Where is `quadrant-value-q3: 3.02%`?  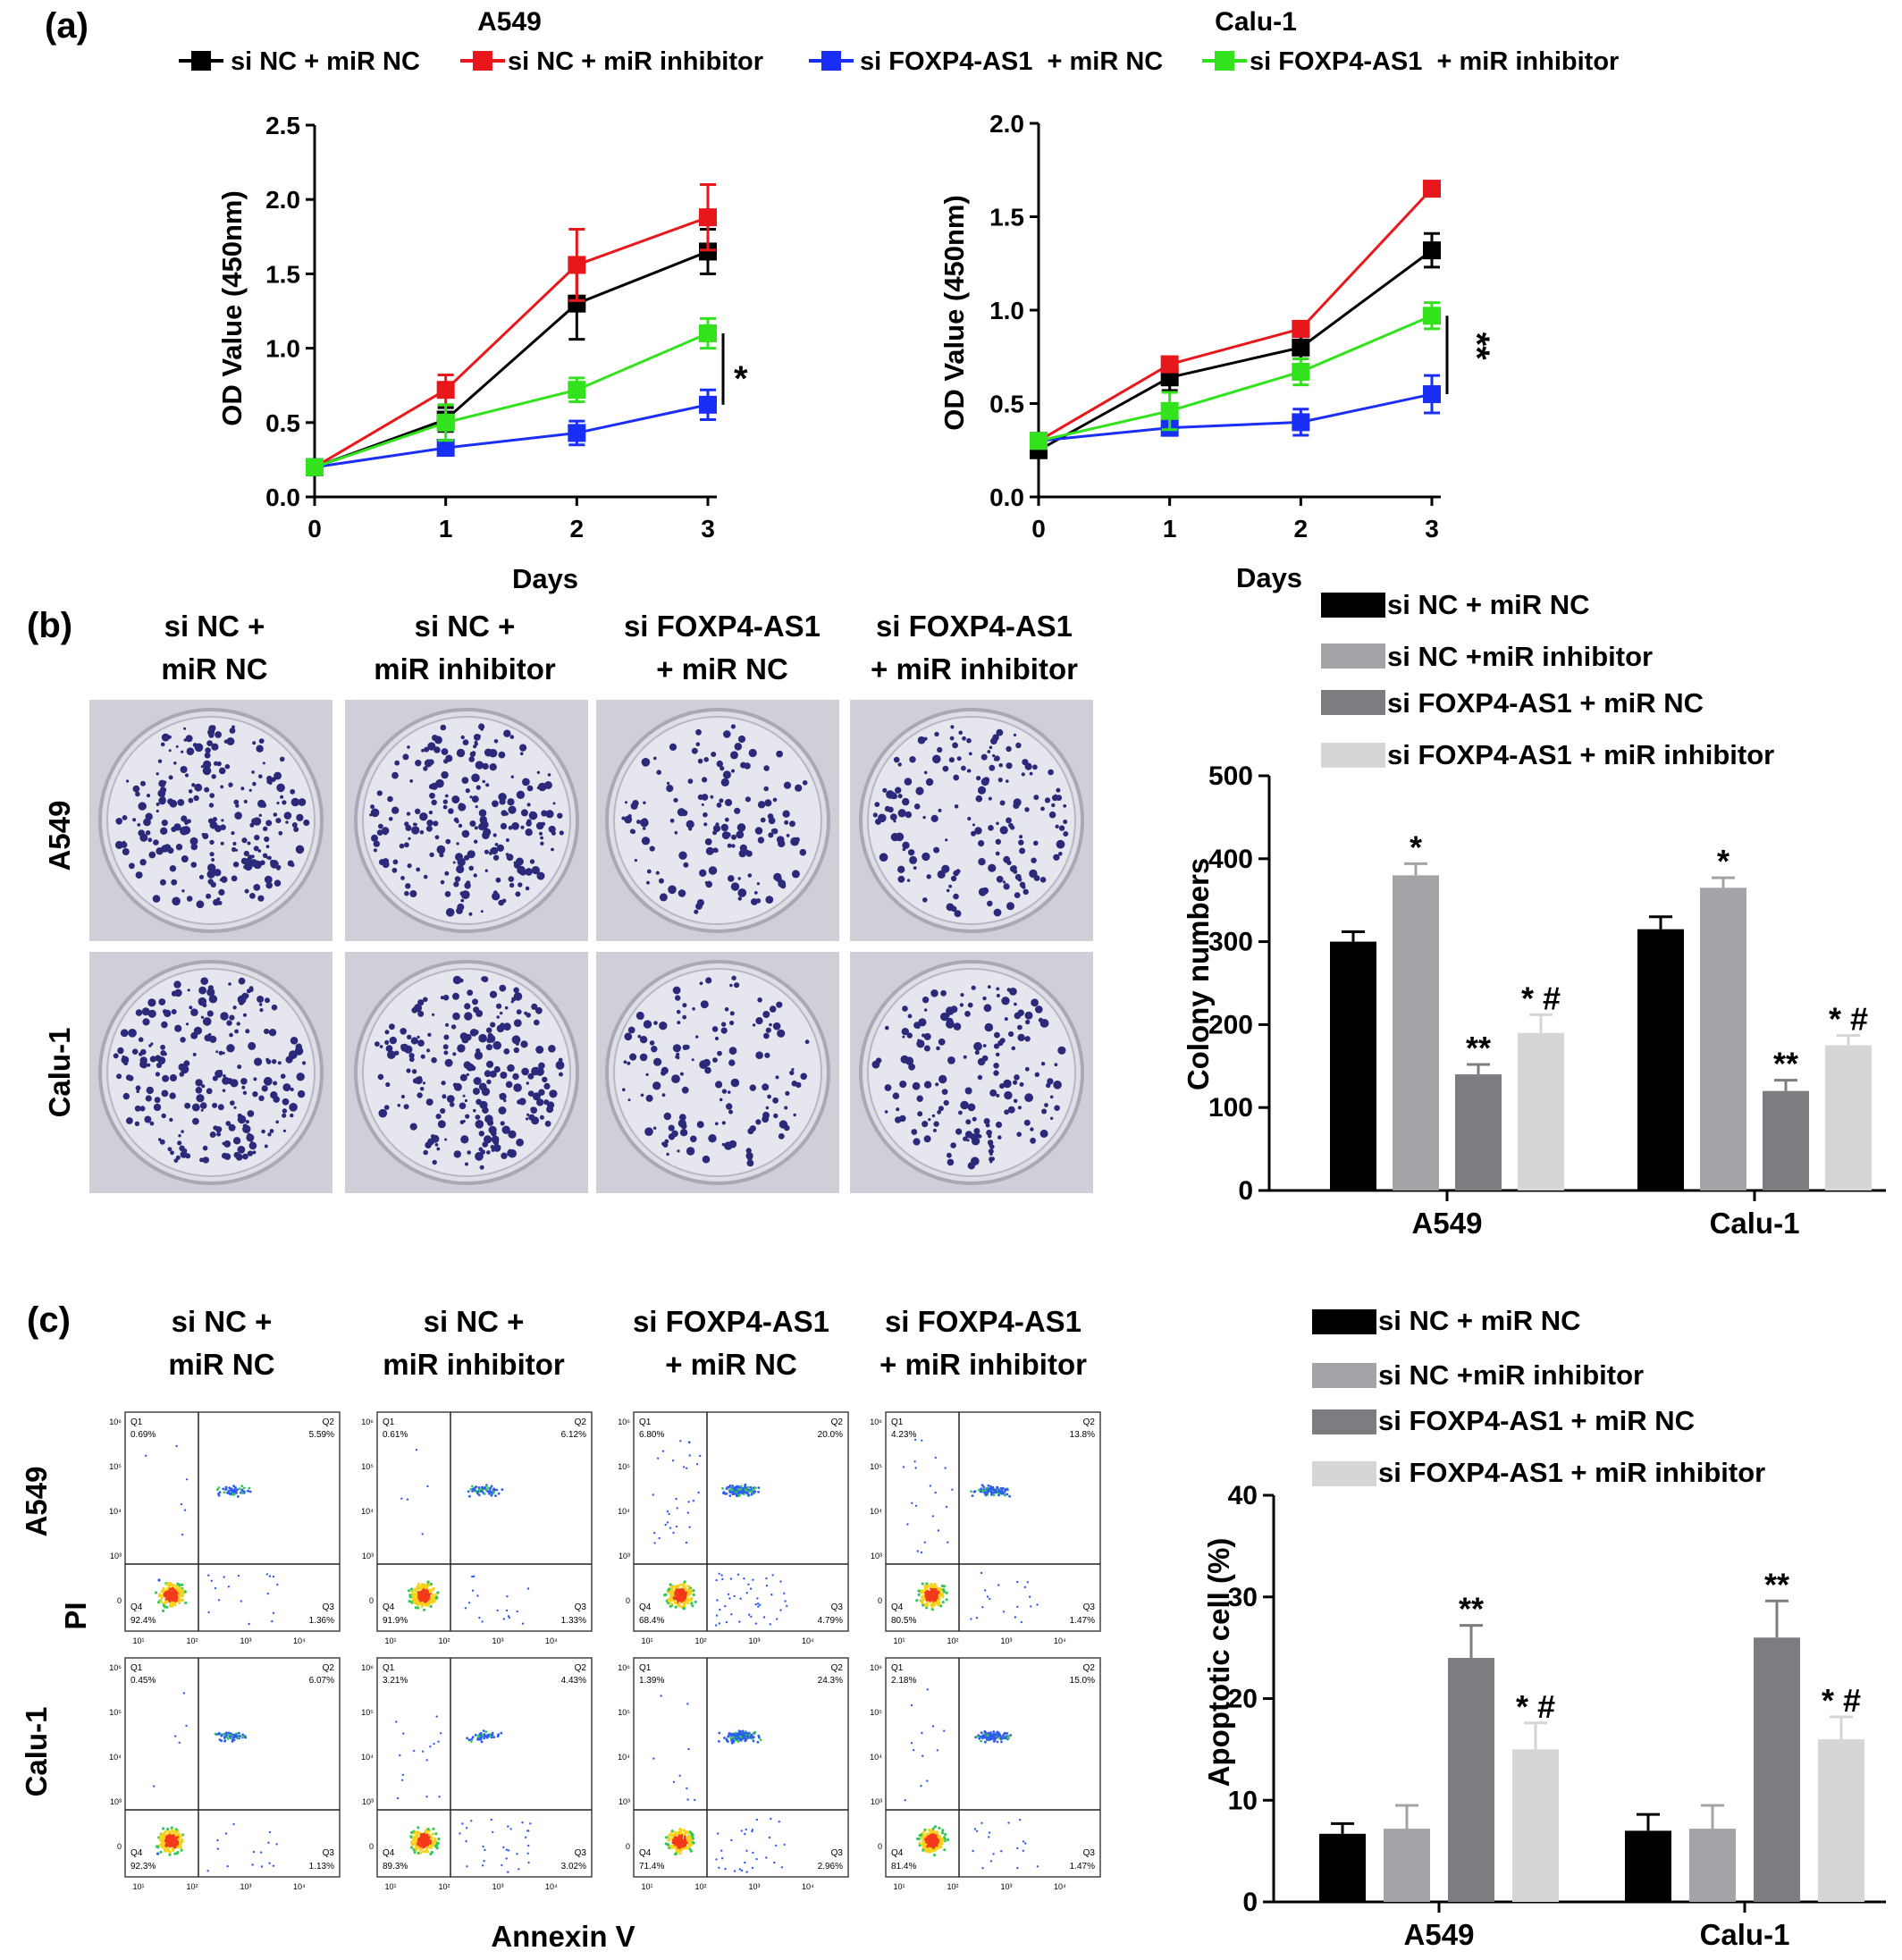
quadrant-value-q3: 3.02% is located at coordinates (573, 1867).